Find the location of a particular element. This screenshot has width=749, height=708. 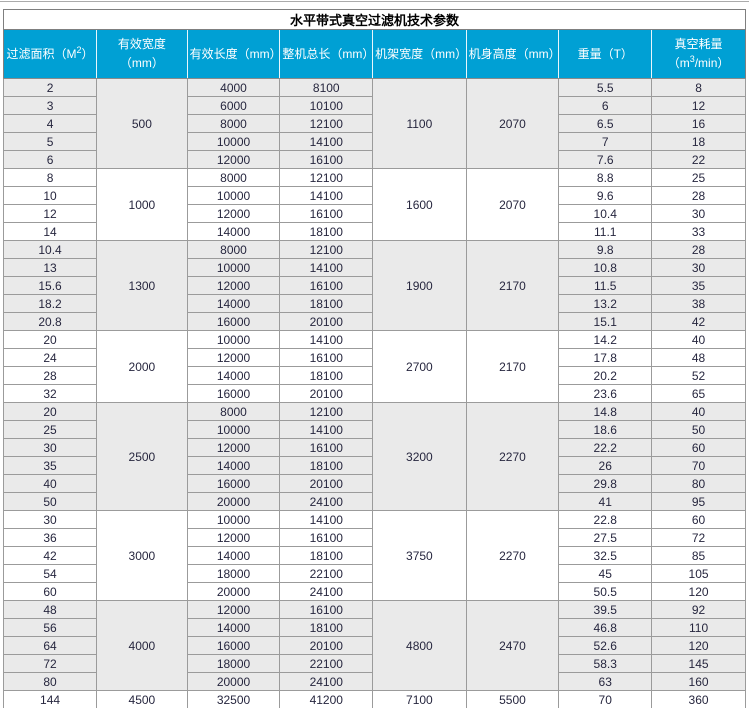

cell-filter-area: 8 is located at coordinates (50, 177).